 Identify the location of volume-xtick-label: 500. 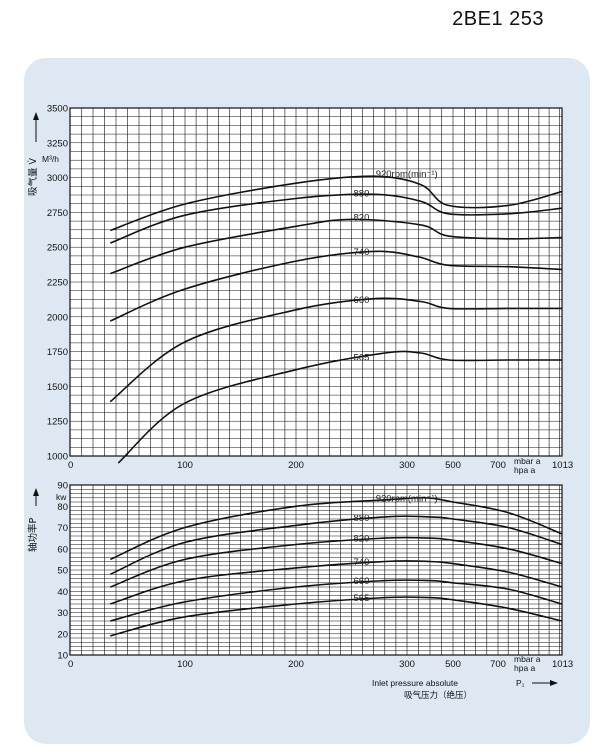
(453, 465).